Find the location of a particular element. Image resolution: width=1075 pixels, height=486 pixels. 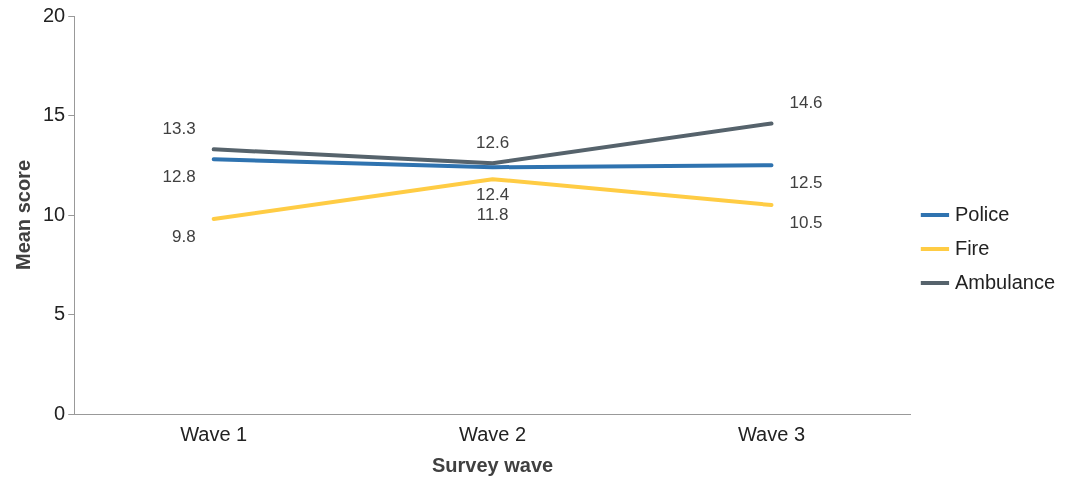

data-label: 12.5 is located at coordinates (806, 182).